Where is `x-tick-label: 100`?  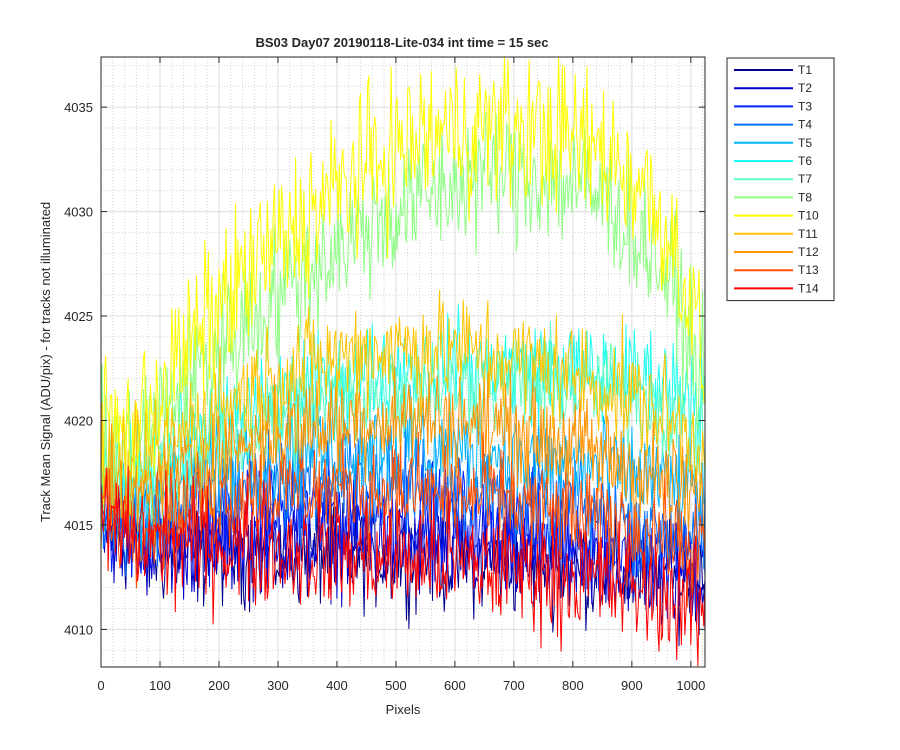
x-tick-label: 100 is located at coordinates (160, 685).